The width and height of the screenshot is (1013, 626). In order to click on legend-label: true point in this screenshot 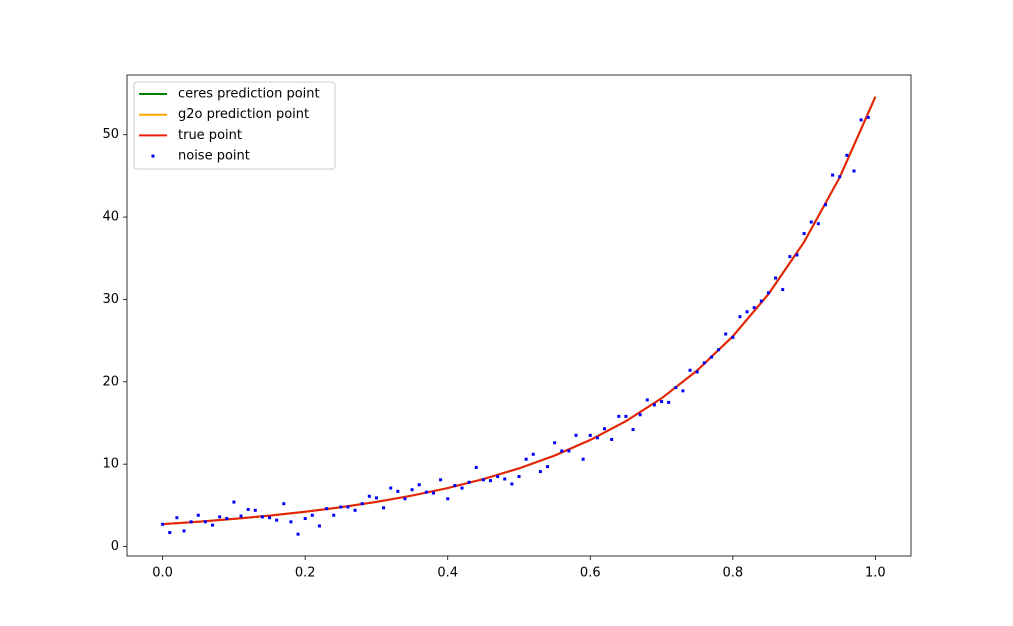, I will do `click(210, 135)`.